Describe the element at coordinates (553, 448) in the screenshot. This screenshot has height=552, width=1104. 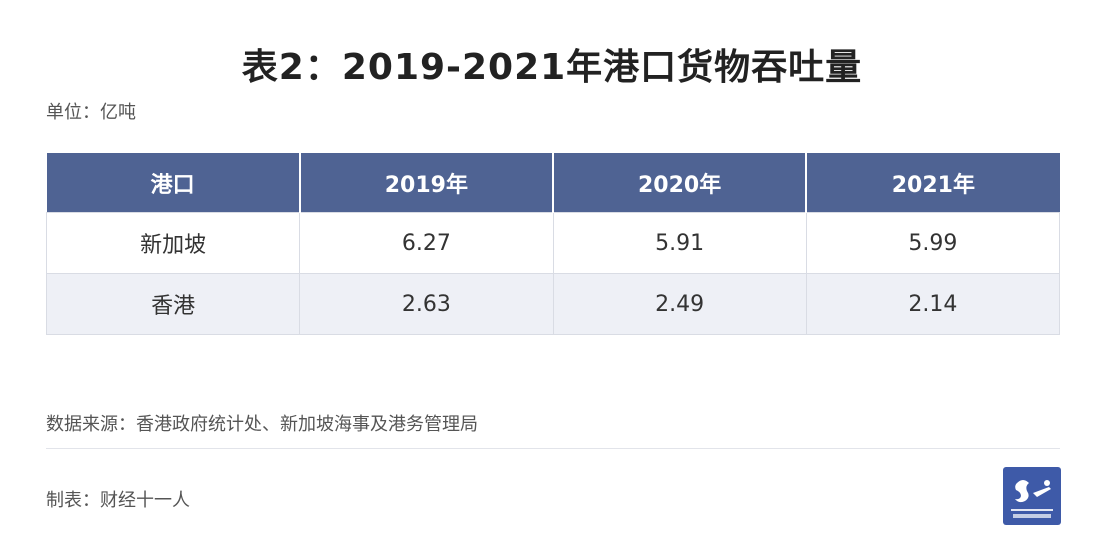
I see `divider` at that location.